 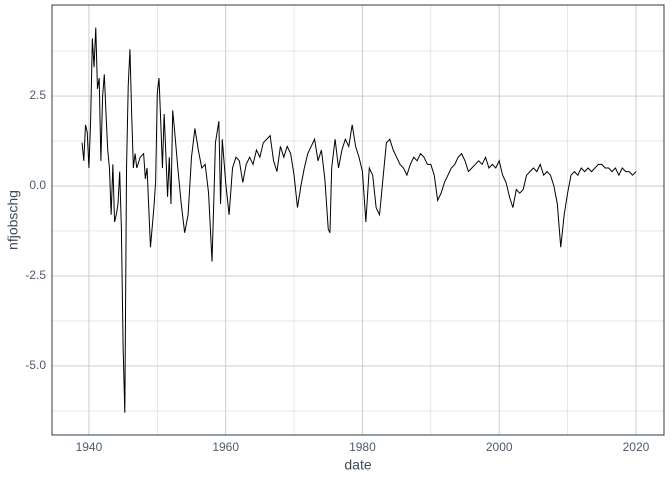 What do you see at coordinates (37, 185) in the screenshot?
I see `y-tick-label: 0.0` at bounding box center [37, 185].